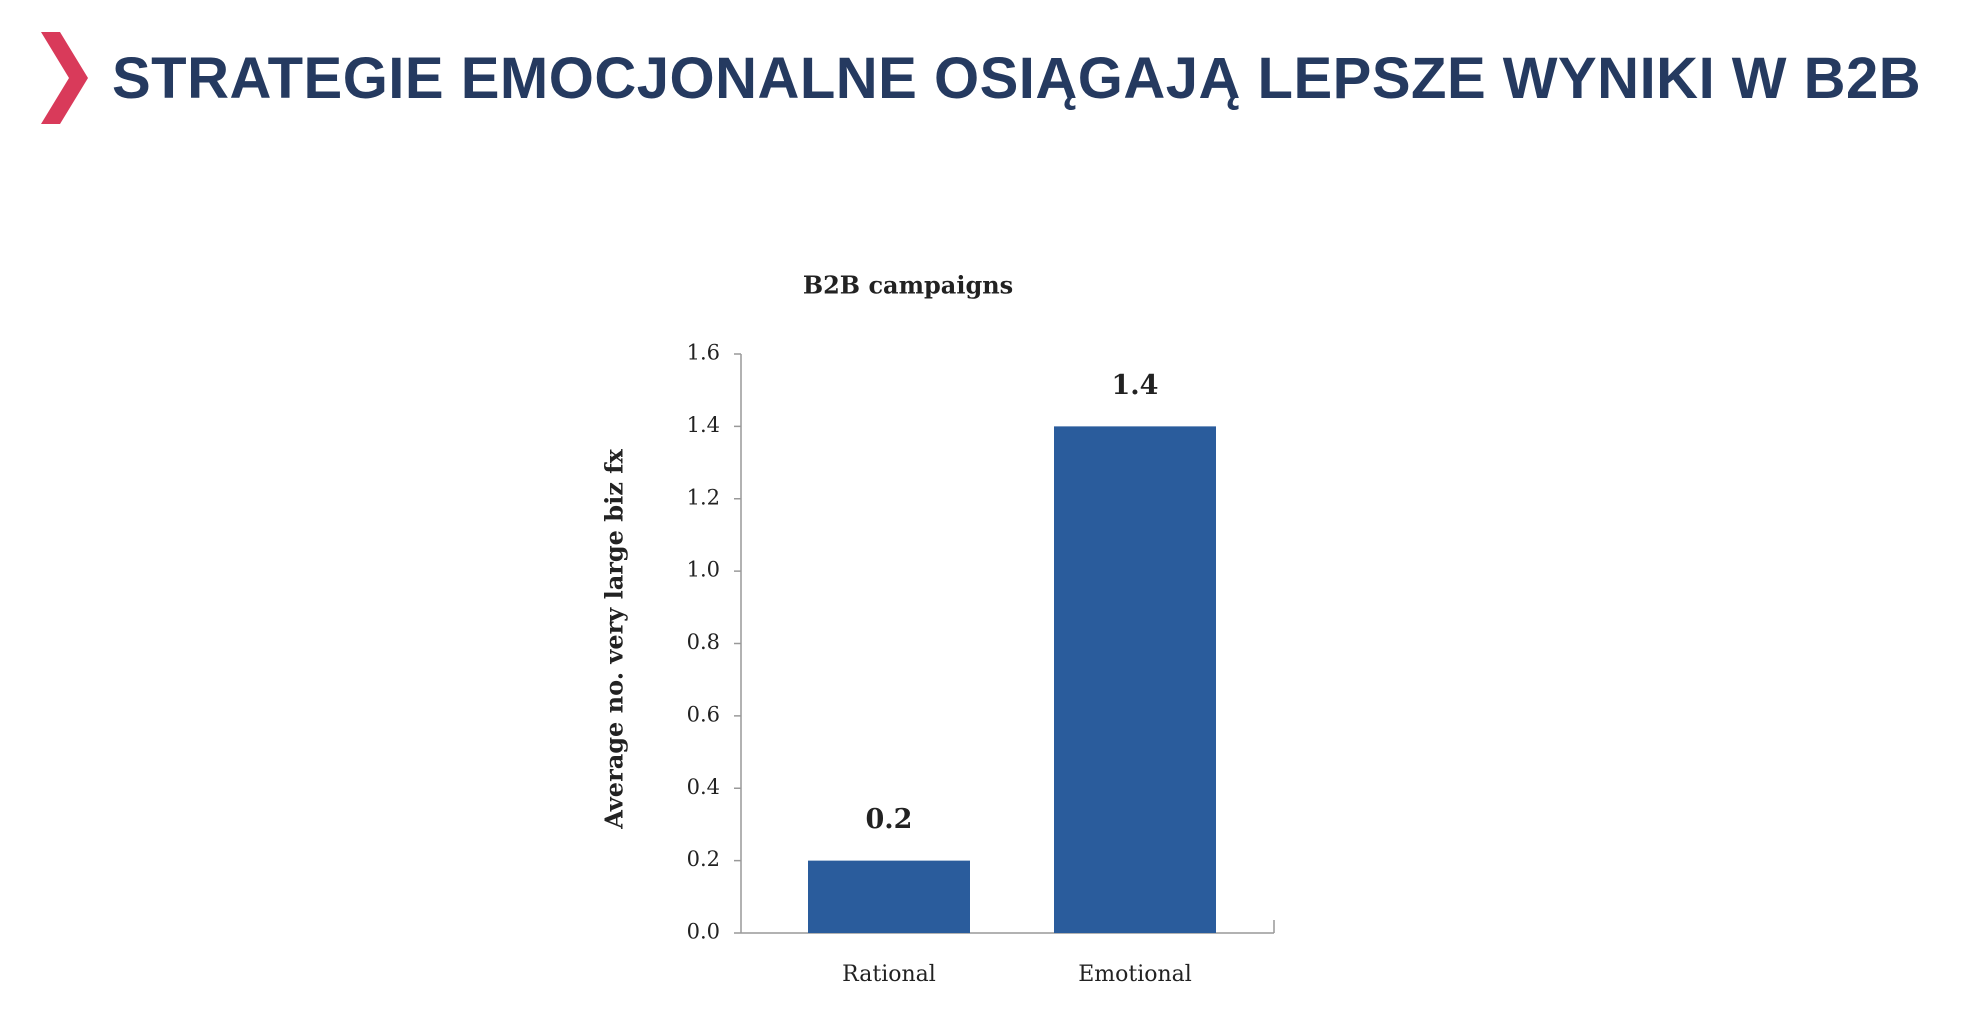  I want to click on y-tick-label: 1.0, so click(703, 570).